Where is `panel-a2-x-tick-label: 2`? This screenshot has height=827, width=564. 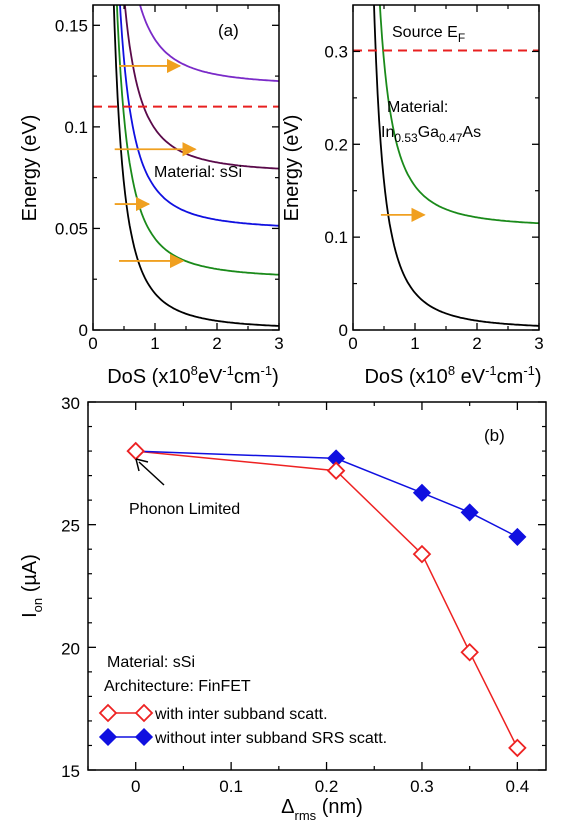 panel-a2-x-tick-label: 2 is located at coordinates (476, 343).